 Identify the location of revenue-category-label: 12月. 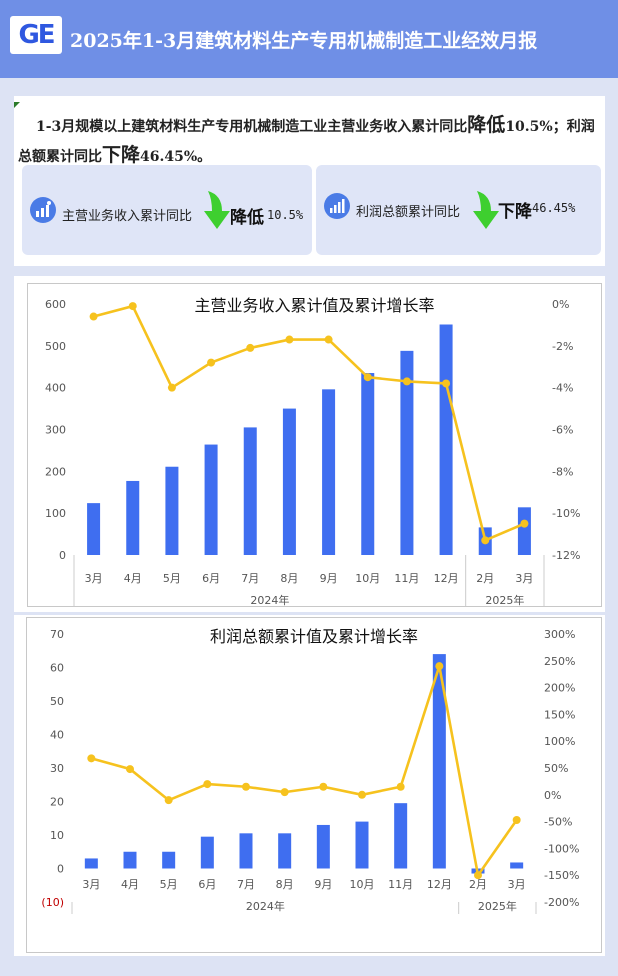
(446, 578).